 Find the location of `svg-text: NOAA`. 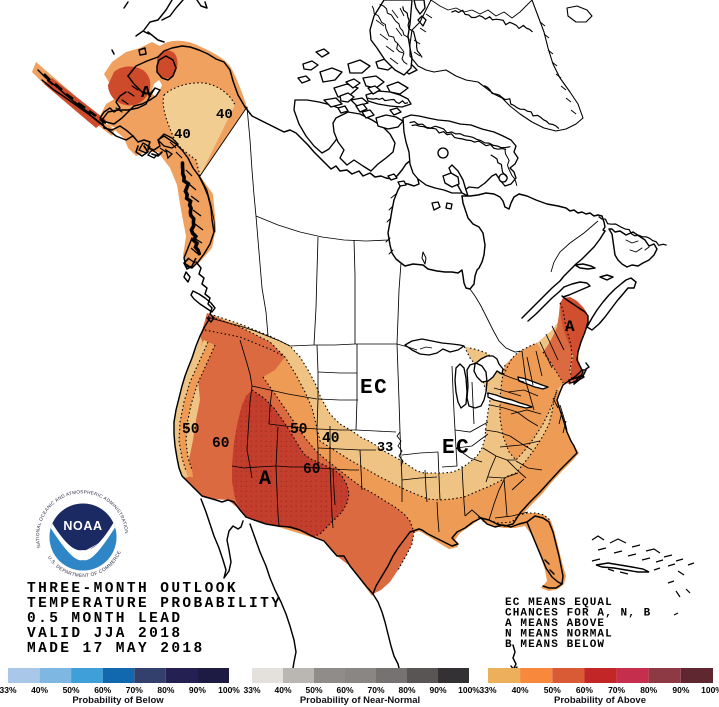

svg-text: NOAA is located at coordinates (82, 526).